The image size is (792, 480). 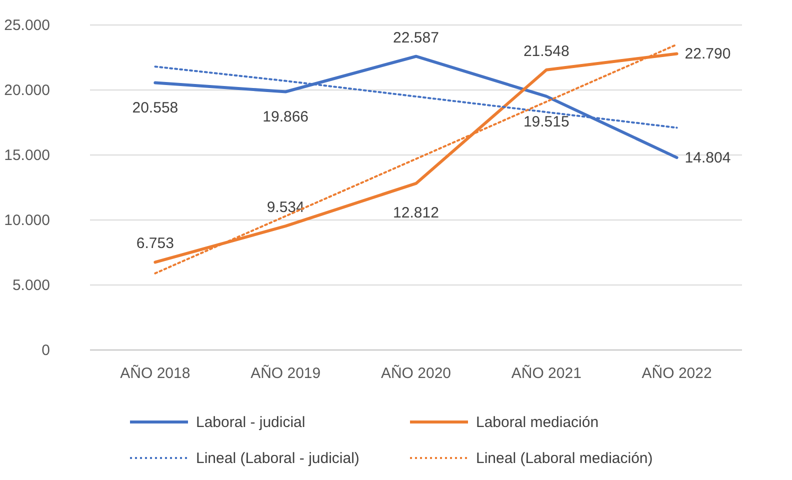 What do you see at coordinates (564, 458) in the screenshot?
I see `legend-label: Lineal (Laboral mediación)` at bounding box center [564, 458].